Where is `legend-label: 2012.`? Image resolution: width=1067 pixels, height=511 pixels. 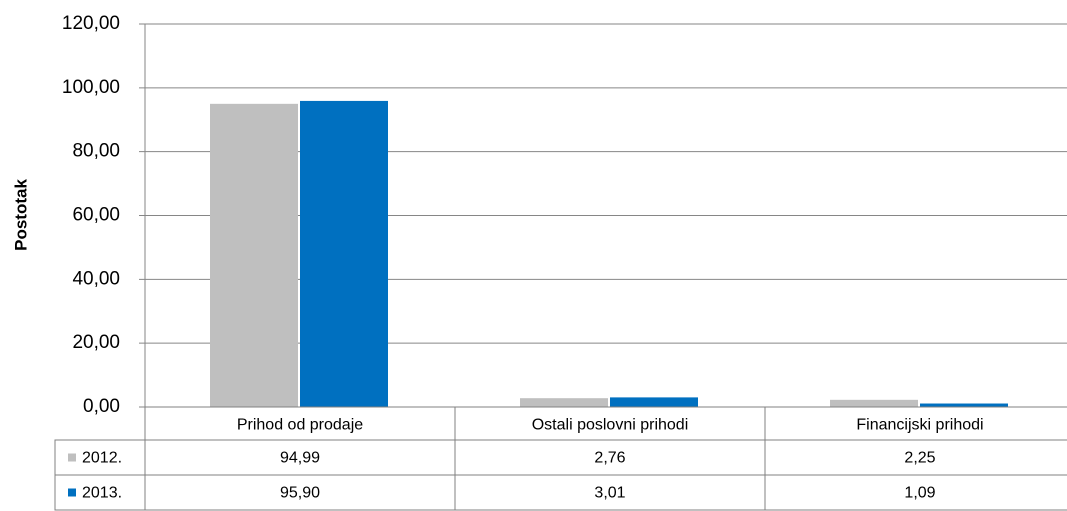 legend-label: 2012. is located at coordinates (102, 458).